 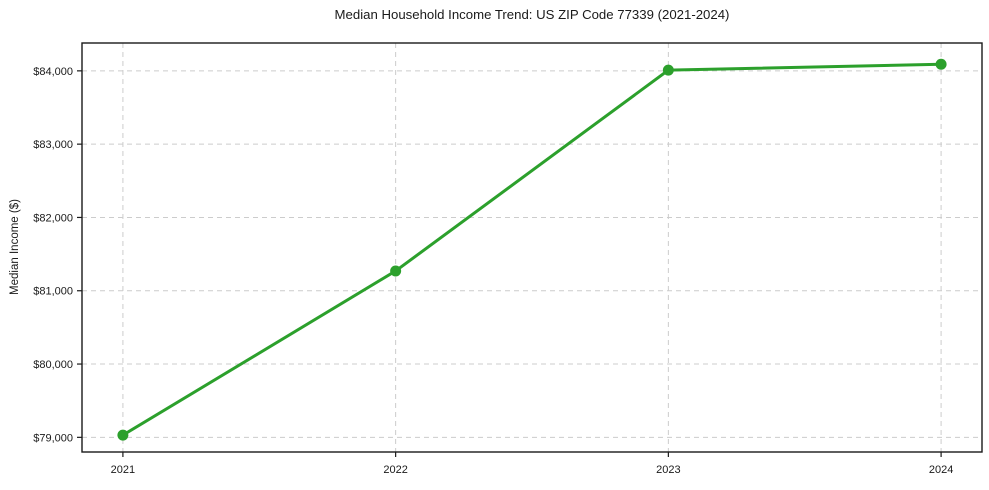 I want to click on y-tick-label: $84,000, so click(x=53, y=72).